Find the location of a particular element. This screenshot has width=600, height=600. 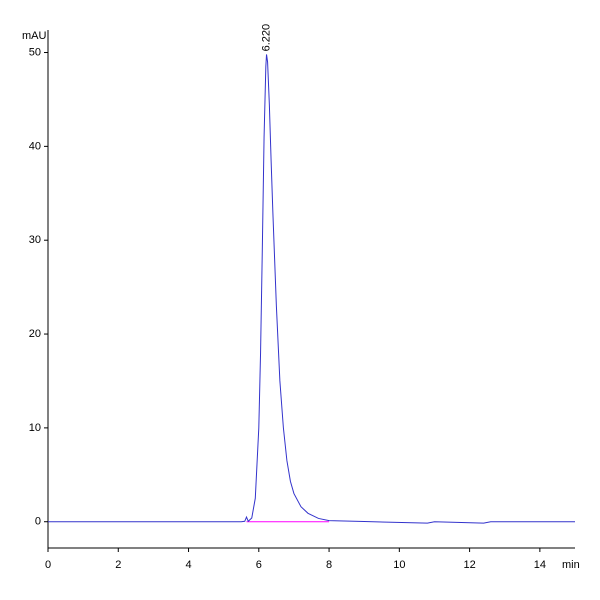

x-tick-label: 0 is located at coordinates (48, 565).